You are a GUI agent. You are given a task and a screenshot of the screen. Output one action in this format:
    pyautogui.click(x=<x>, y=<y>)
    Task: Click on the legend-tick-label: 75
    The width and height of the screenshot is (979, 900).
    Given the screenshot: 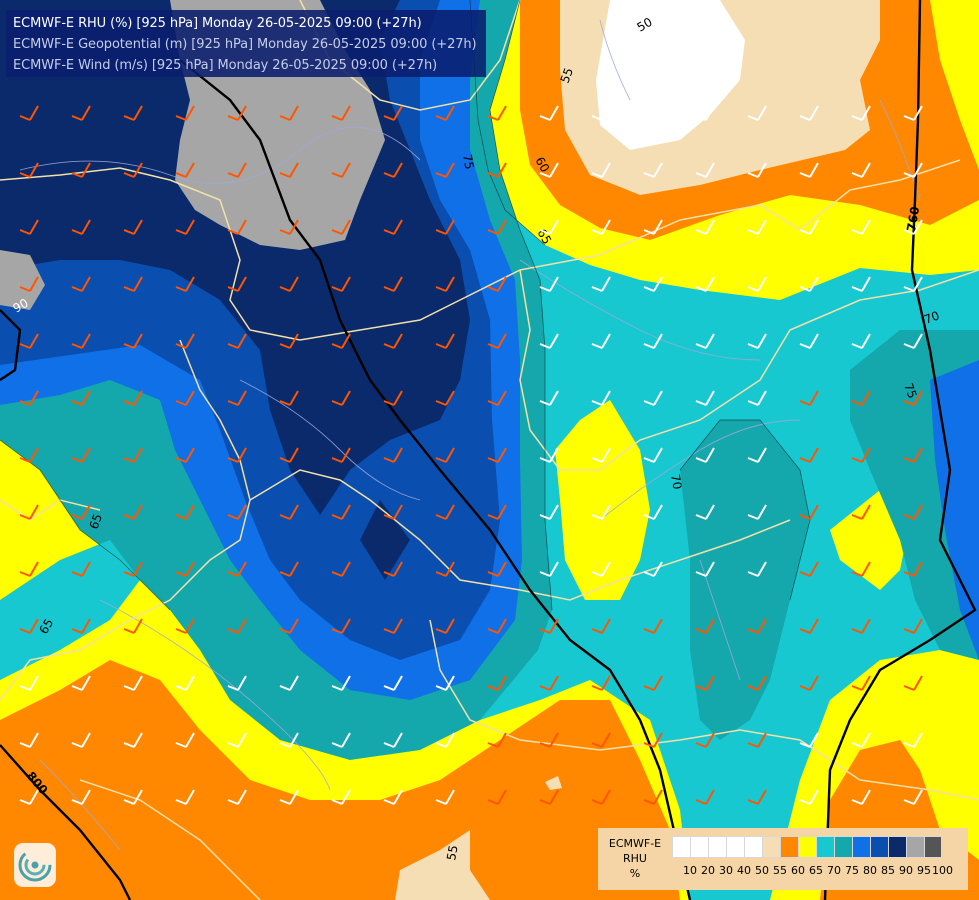 What is the action you would take?
    pyautogui.click(x=852, y=870)
    